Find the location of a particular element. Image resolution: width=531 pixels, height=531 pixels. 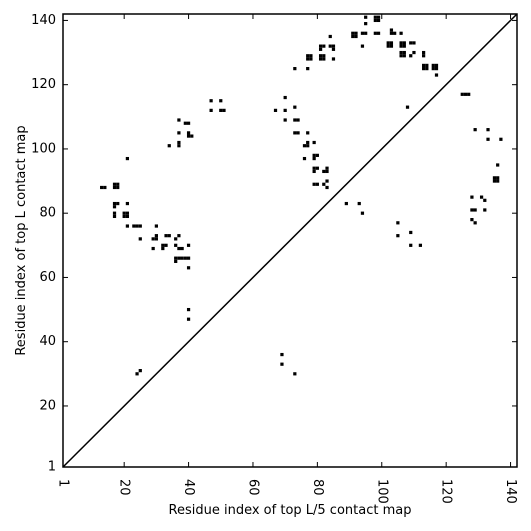

y-tick-label: 100 is located at coordinates (43, 148).